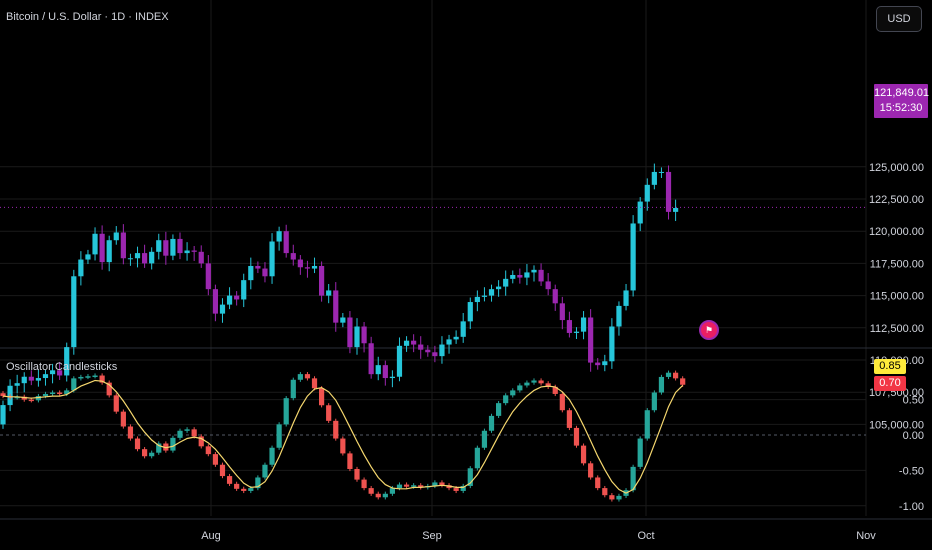  I want to click on price-axis-tick: 125,000.00, so click(896, 168).